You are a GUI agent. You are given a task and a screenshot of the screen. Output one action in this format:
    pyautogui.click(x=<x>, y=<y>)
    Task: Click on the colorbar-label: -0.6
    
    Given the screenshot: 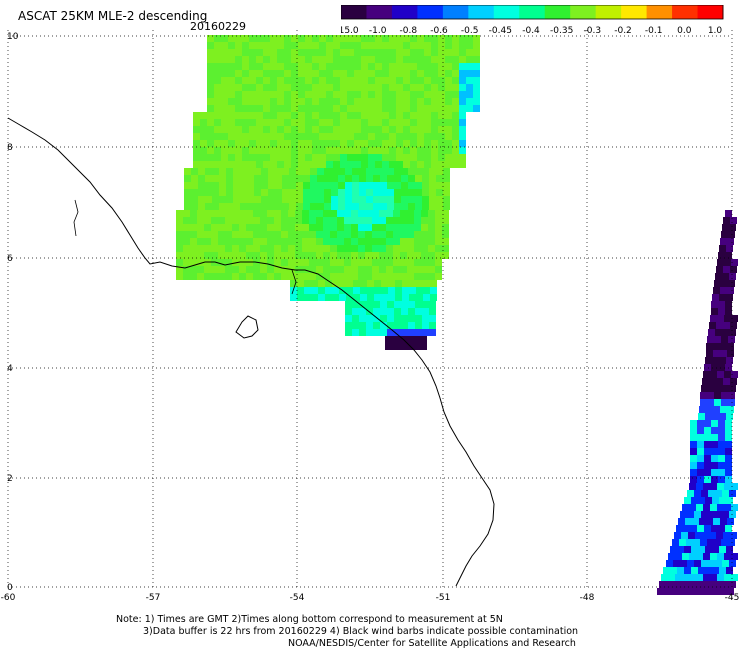 What is the action you would take?
    pyautogui.click(x=439, y=31)
    